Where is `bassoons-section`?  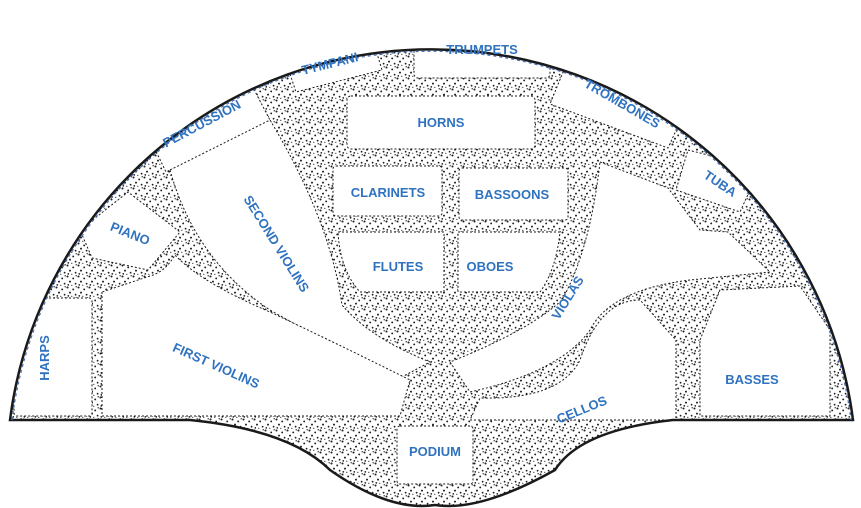 bassoons-section is located at coordinates (513, 194).